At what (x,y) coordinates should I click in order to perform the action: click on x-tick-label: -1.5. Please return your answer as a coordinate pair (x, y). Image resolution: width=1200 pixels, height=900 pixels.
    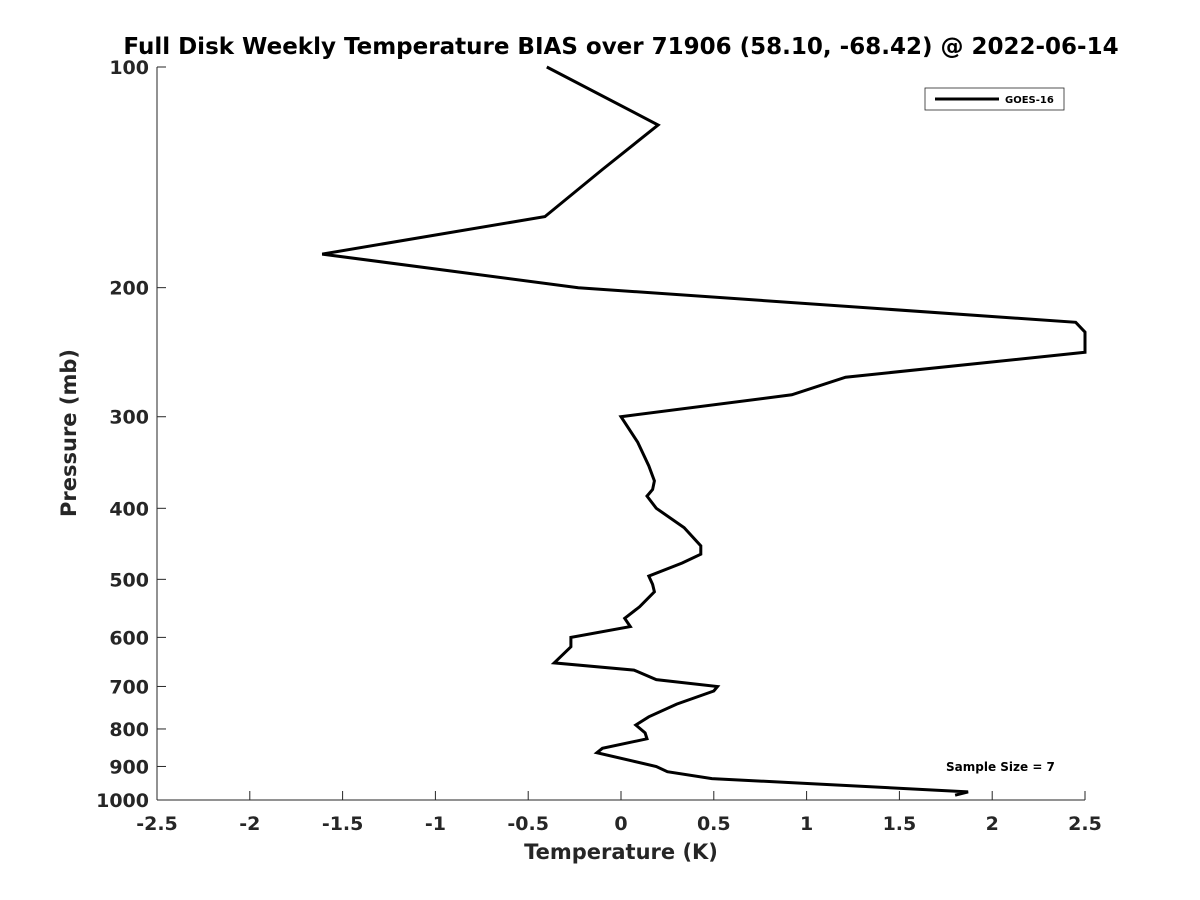
    Looking at the image, I should click on (343, 824).